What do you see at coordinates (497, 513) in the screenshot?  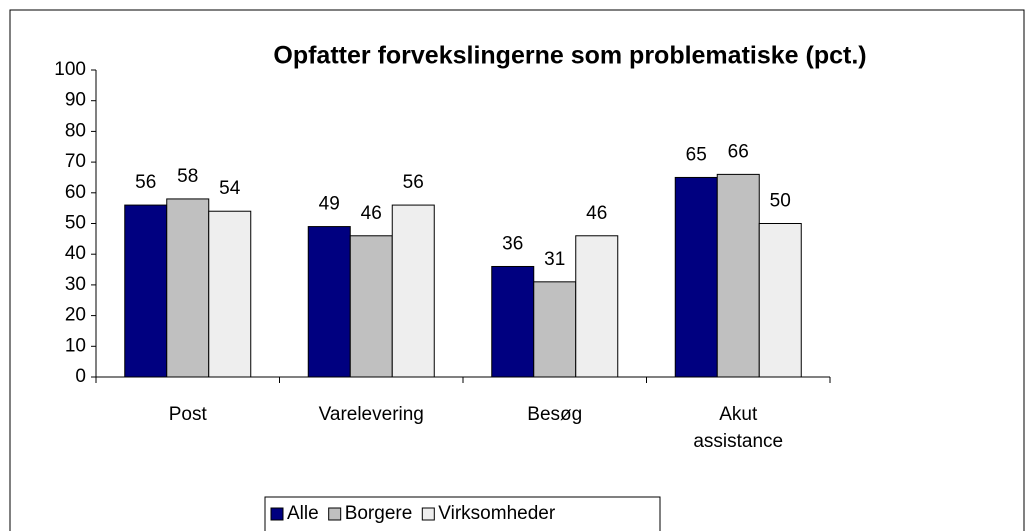 I see `legend-label: Virksomheder` at bounding box center [497, 513].